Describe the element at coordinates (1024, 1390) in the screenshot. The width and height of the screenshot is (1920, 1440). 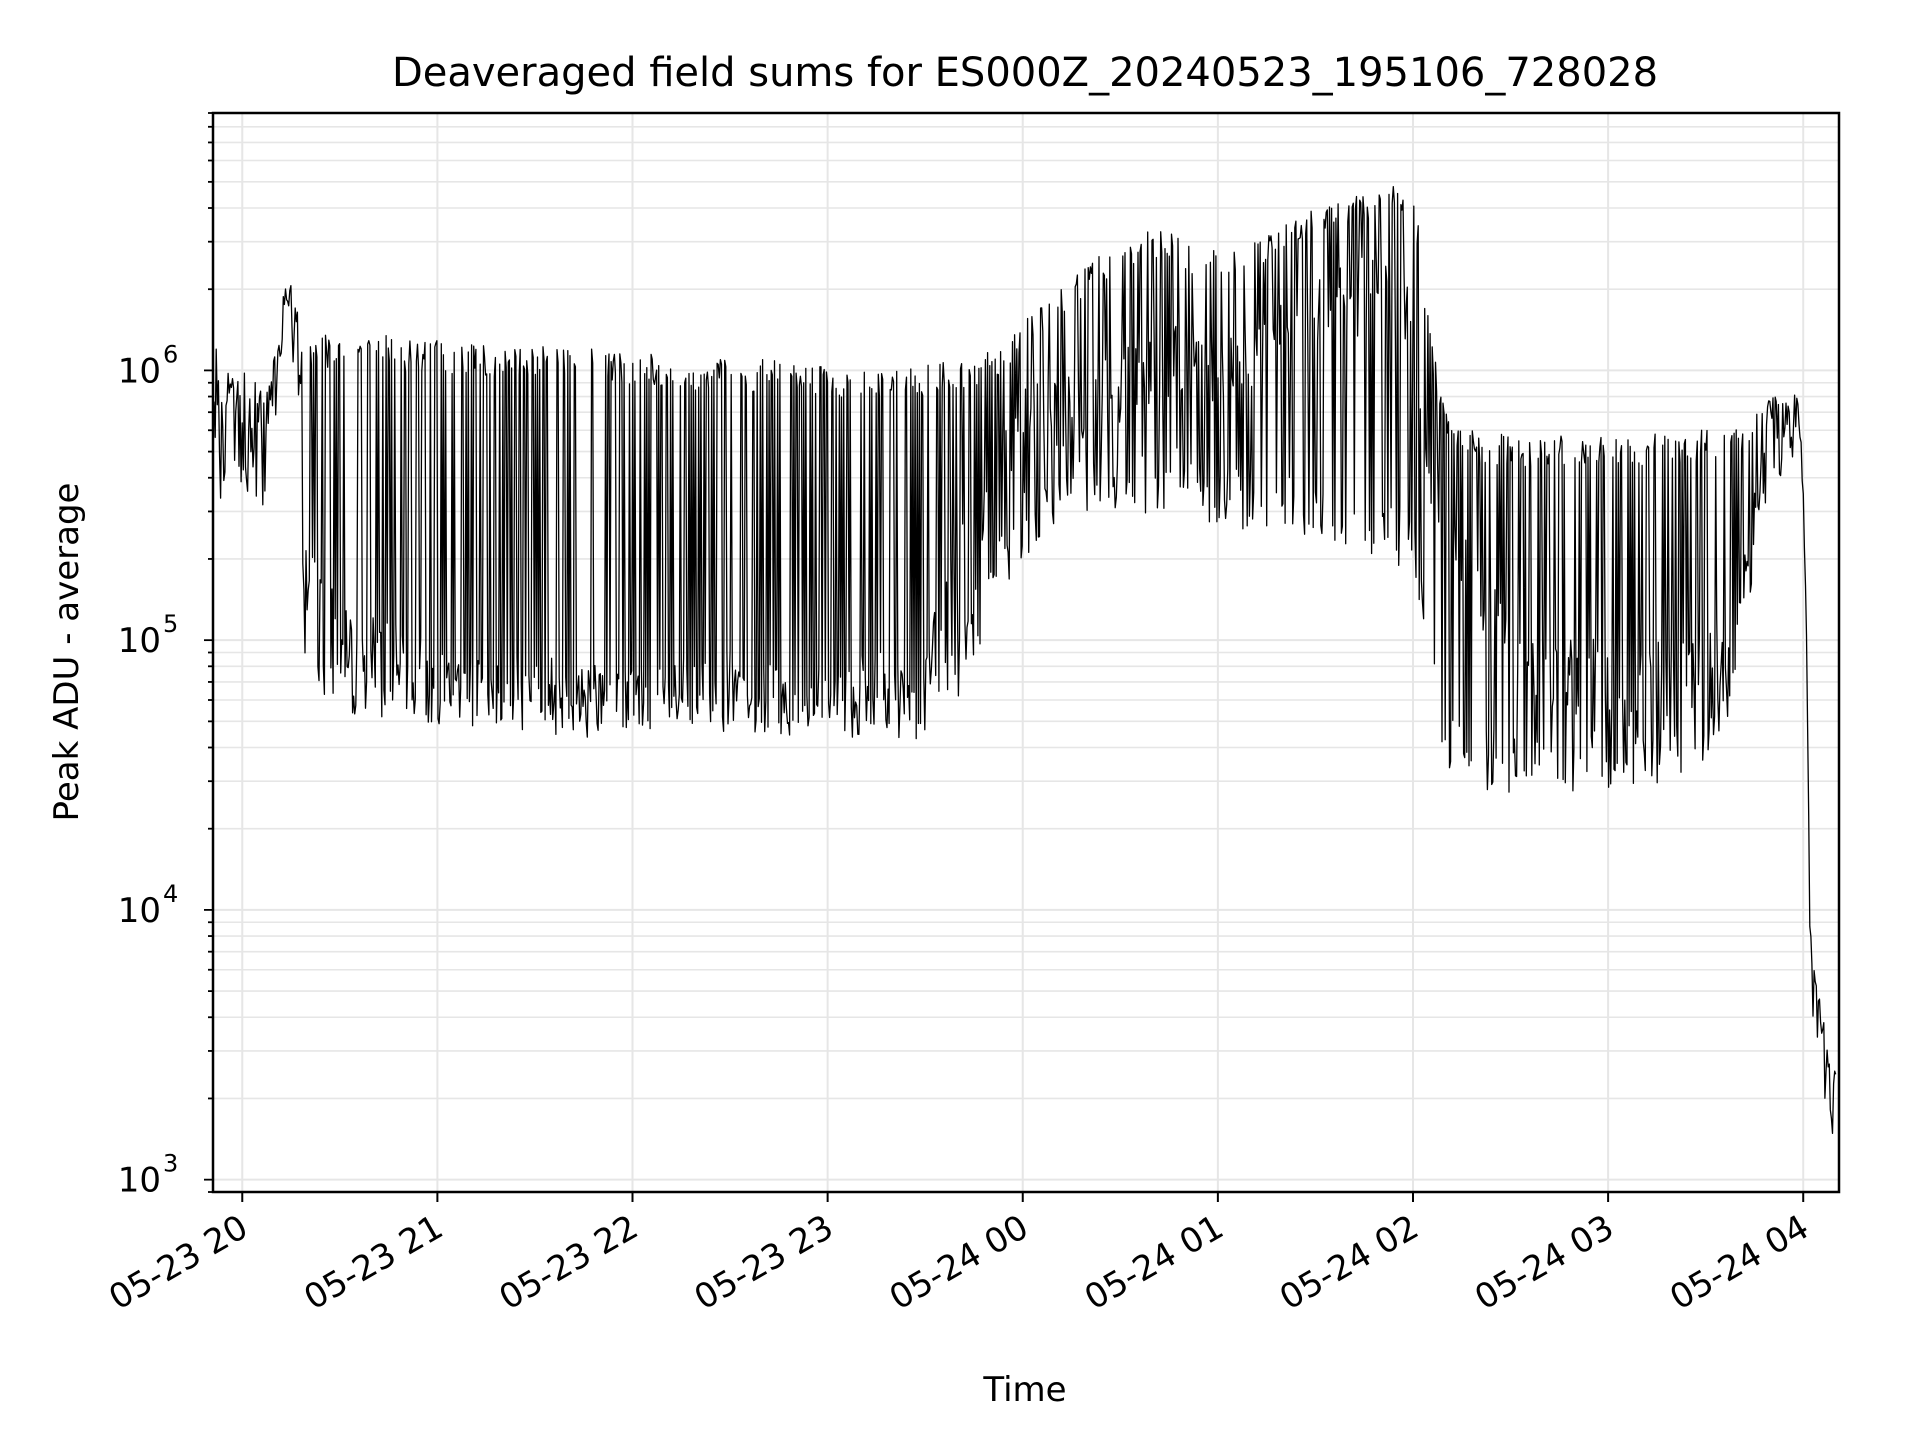
I see `x-axis-label: Time` at that location.